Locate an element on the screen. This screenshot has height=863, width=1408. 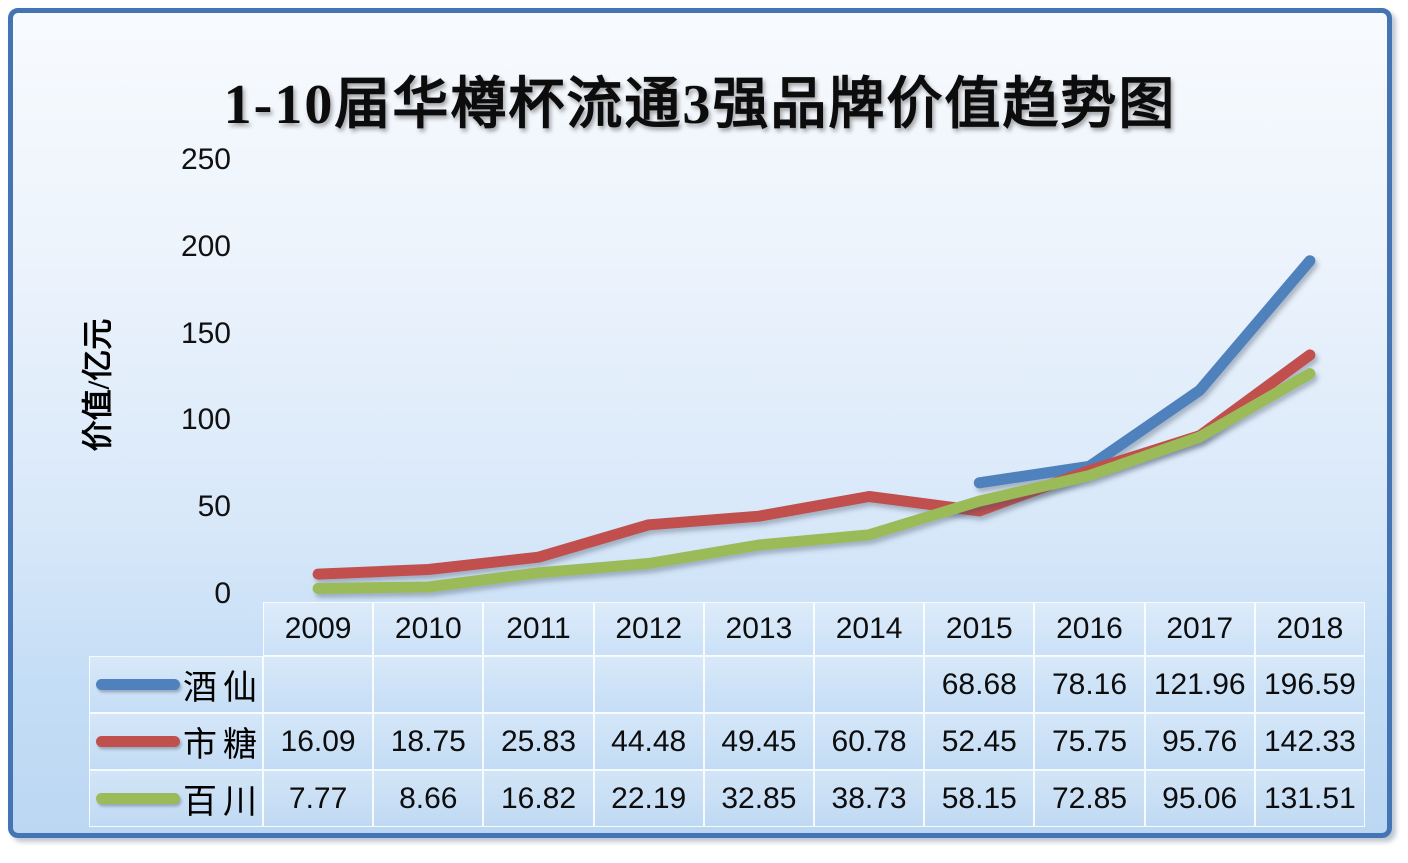
value-cell: 25.83 is located at coordinates (538, 741).